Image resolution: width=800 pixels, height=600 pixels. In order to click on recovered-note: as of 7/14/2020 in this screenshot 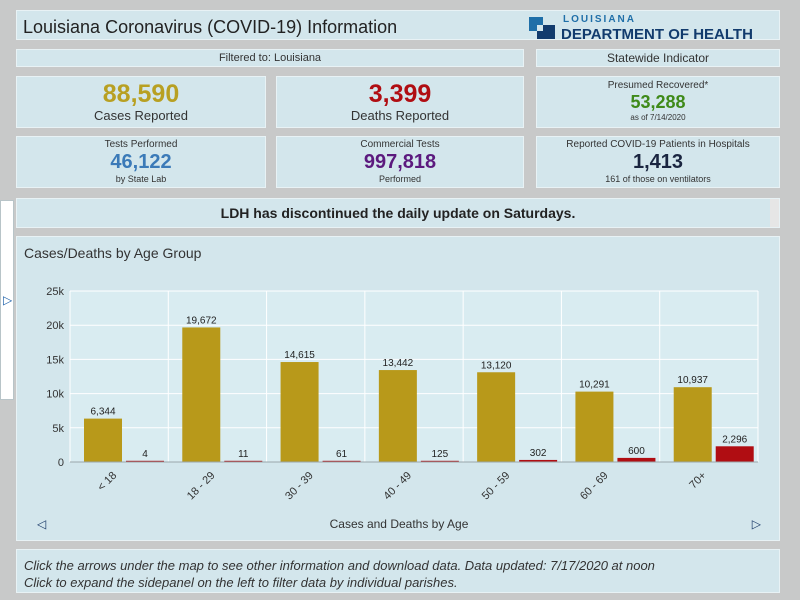, I will do `click(658, 117)`.